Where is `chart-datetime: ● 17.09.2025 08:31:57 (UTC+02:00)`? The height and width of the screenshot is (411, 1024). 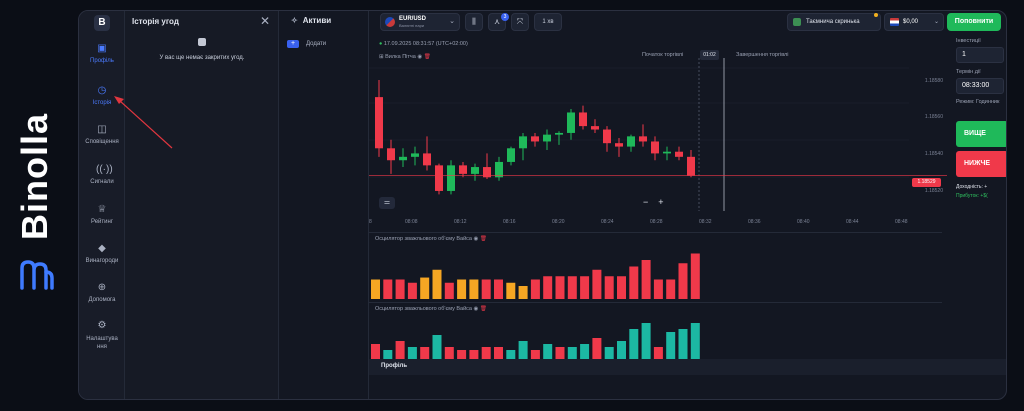 chart-datetime: ● 17.09.2025 08:31:57 (UTC+02:00) is located at coordinates (423, 44).